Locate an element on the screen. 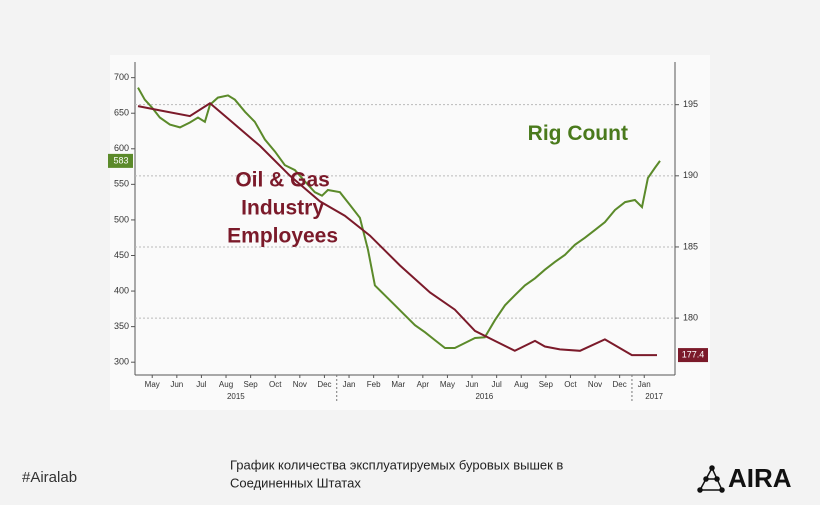  y-tick-label: 700 is located at coordinates (121, 77).